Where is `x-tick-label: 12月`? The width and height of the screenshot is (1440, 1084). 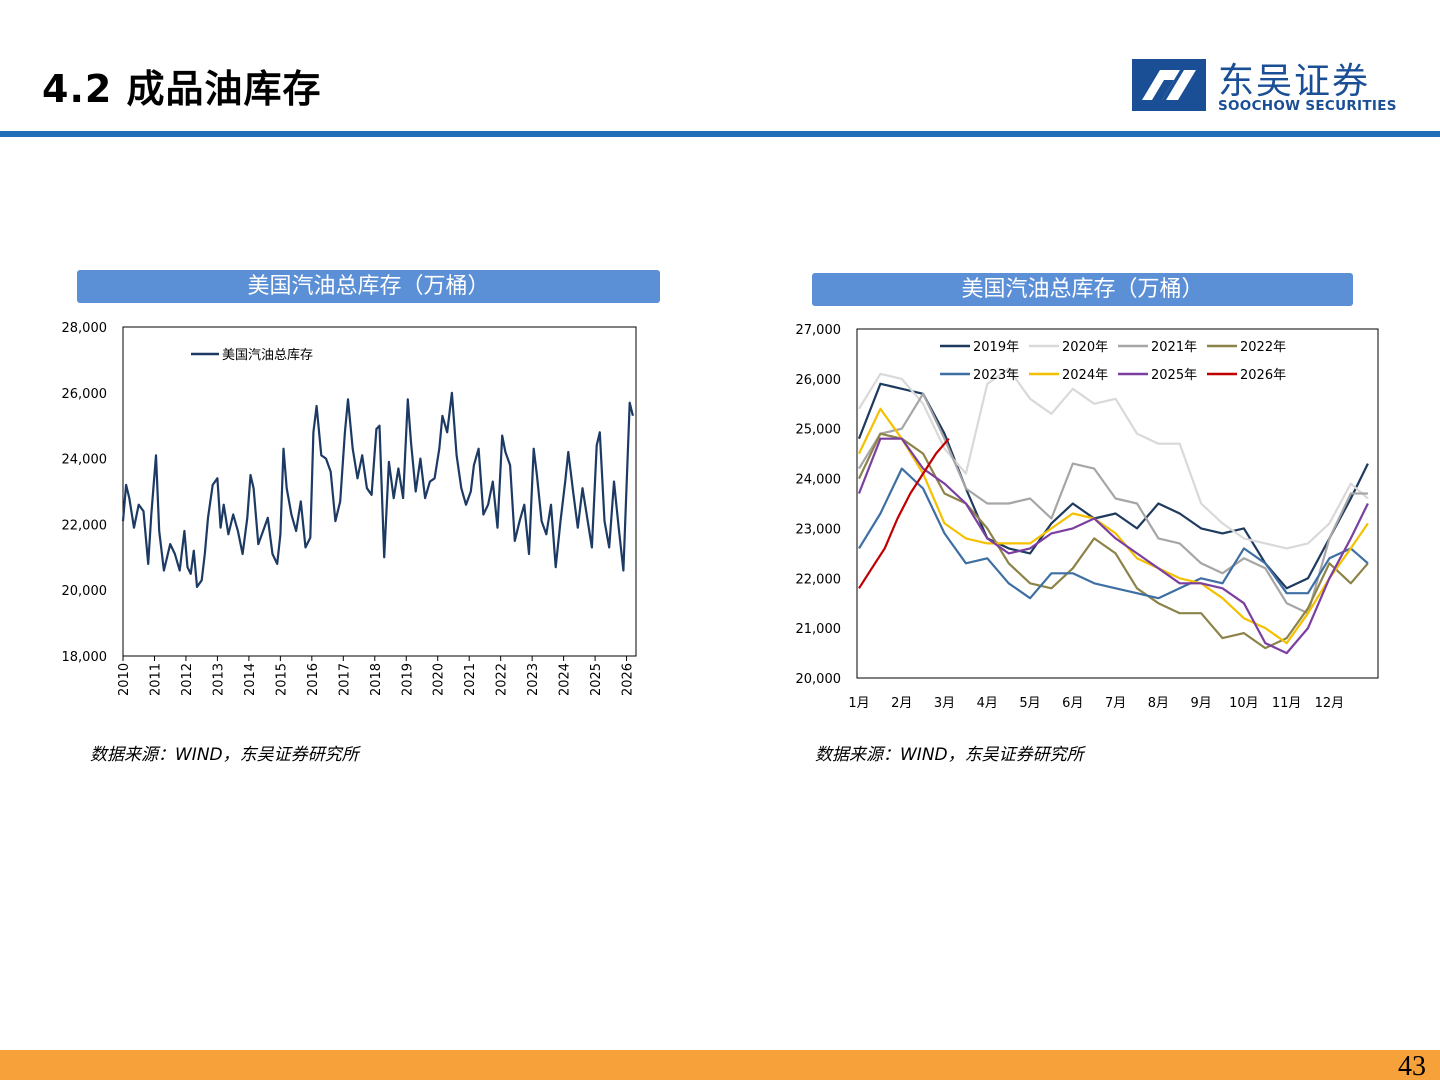
x-tick-label: 12月 is located at coordinates (1330, 703).